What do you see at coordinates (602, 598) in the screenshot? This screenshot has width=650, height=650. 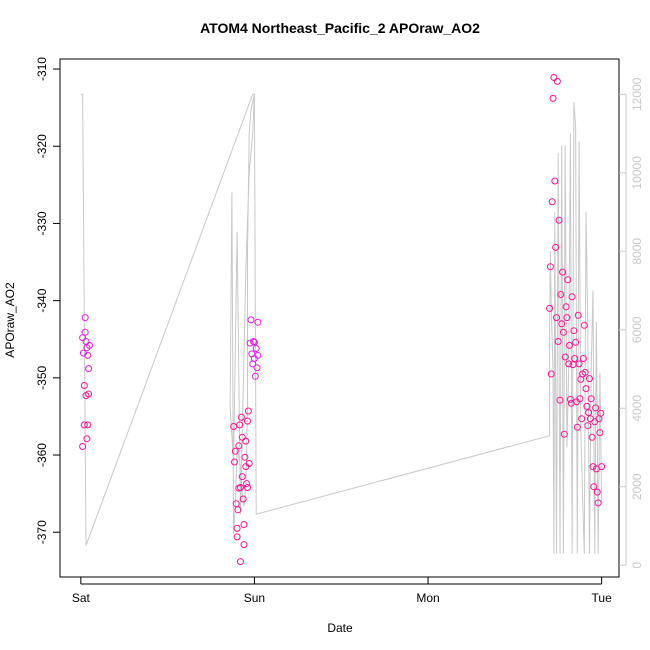 I see `x-tick-label: Tue` at bounding box center [602, 598].